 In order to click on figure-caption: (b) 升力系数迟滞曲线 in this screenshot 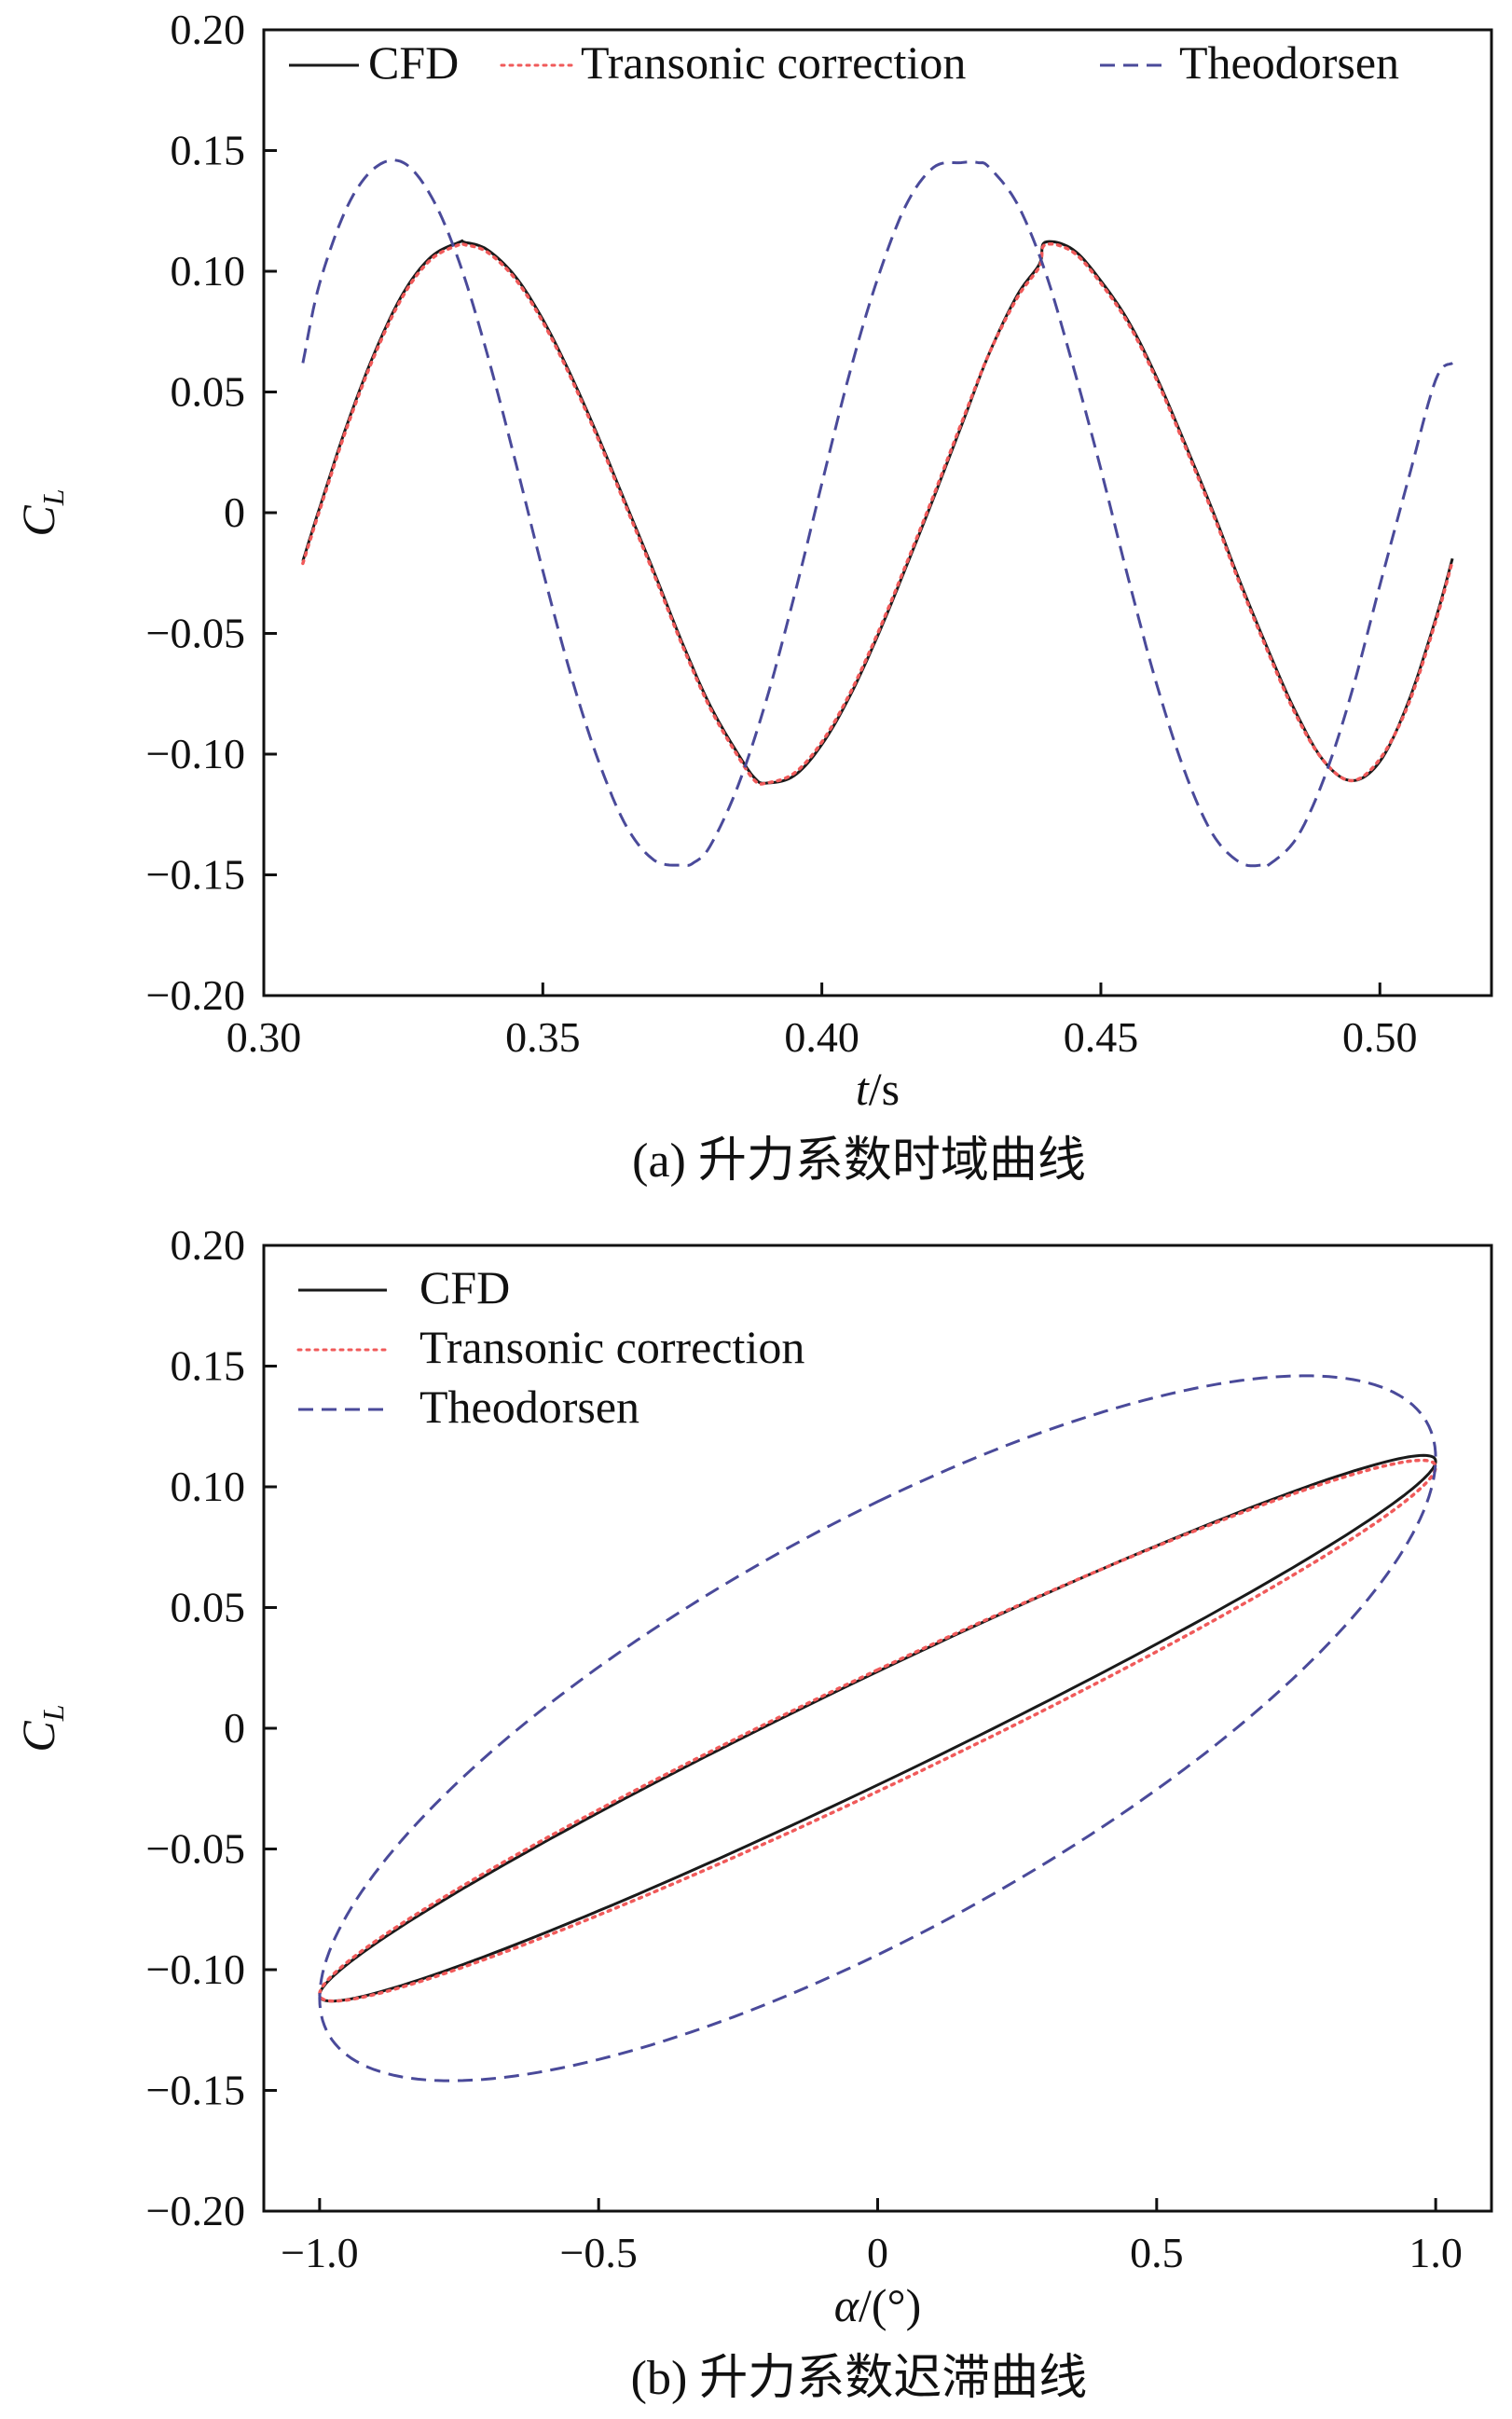, I will do `click(859, 2378)`.